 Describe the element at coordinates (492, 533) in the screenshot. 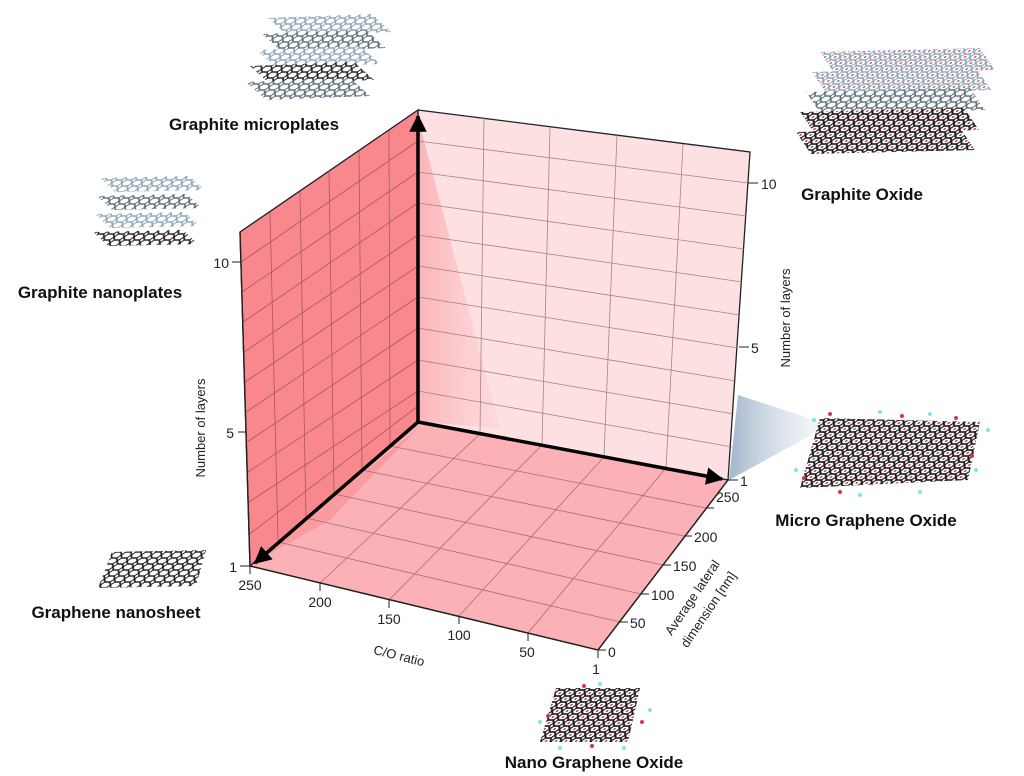

I see `floor-grid` at that location.